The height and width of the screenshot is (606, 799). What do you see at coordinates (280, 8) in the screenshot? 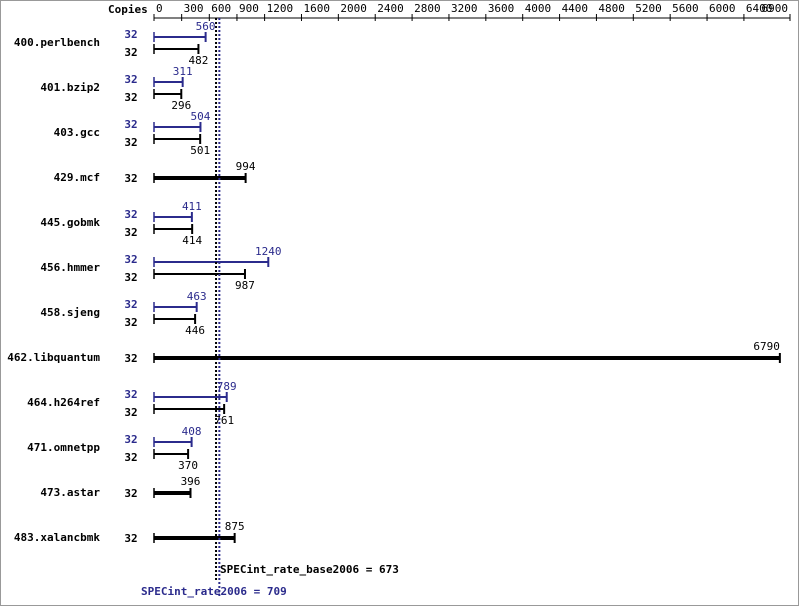
I see `x-tick-label: 1200` at bounding box center [280, 8].